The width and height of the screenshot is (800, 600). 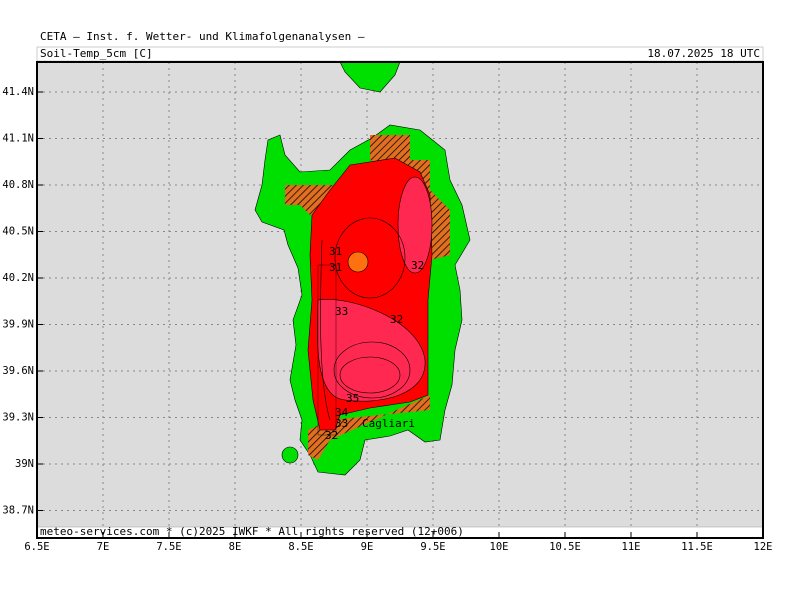 I want to click on lon-label: 10.5E, so click(x=565, y=547).